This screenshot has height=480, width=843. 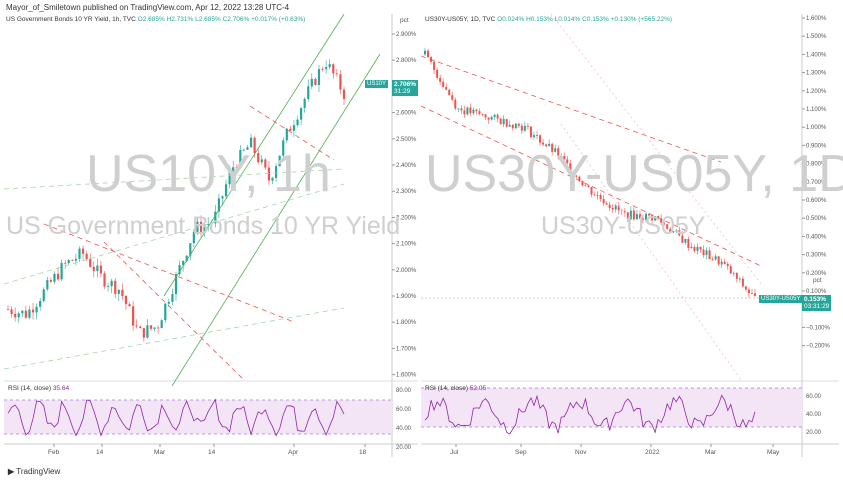 I want to click on right-rsi-band, so click(x=611, y=407).